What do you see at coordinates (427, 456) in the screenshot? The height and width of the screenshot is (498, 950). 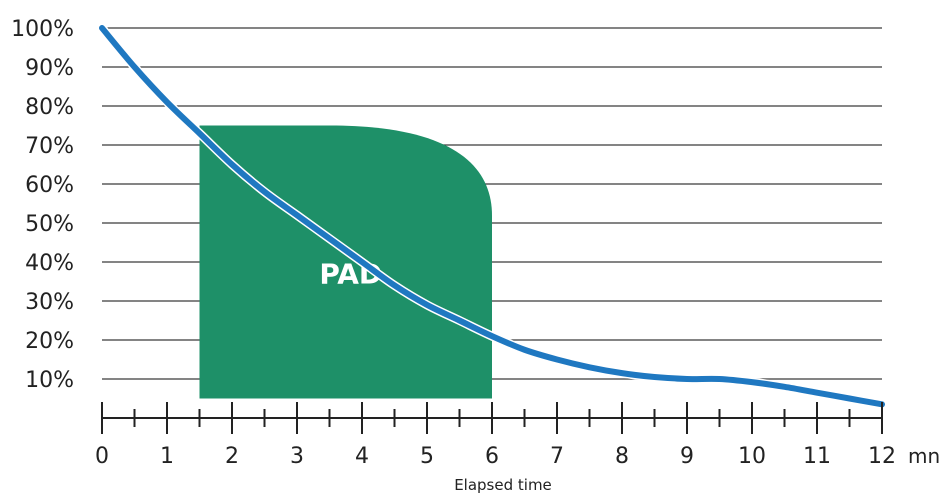 I see `x-tick-label: 5` at bounding box center [427, 456].